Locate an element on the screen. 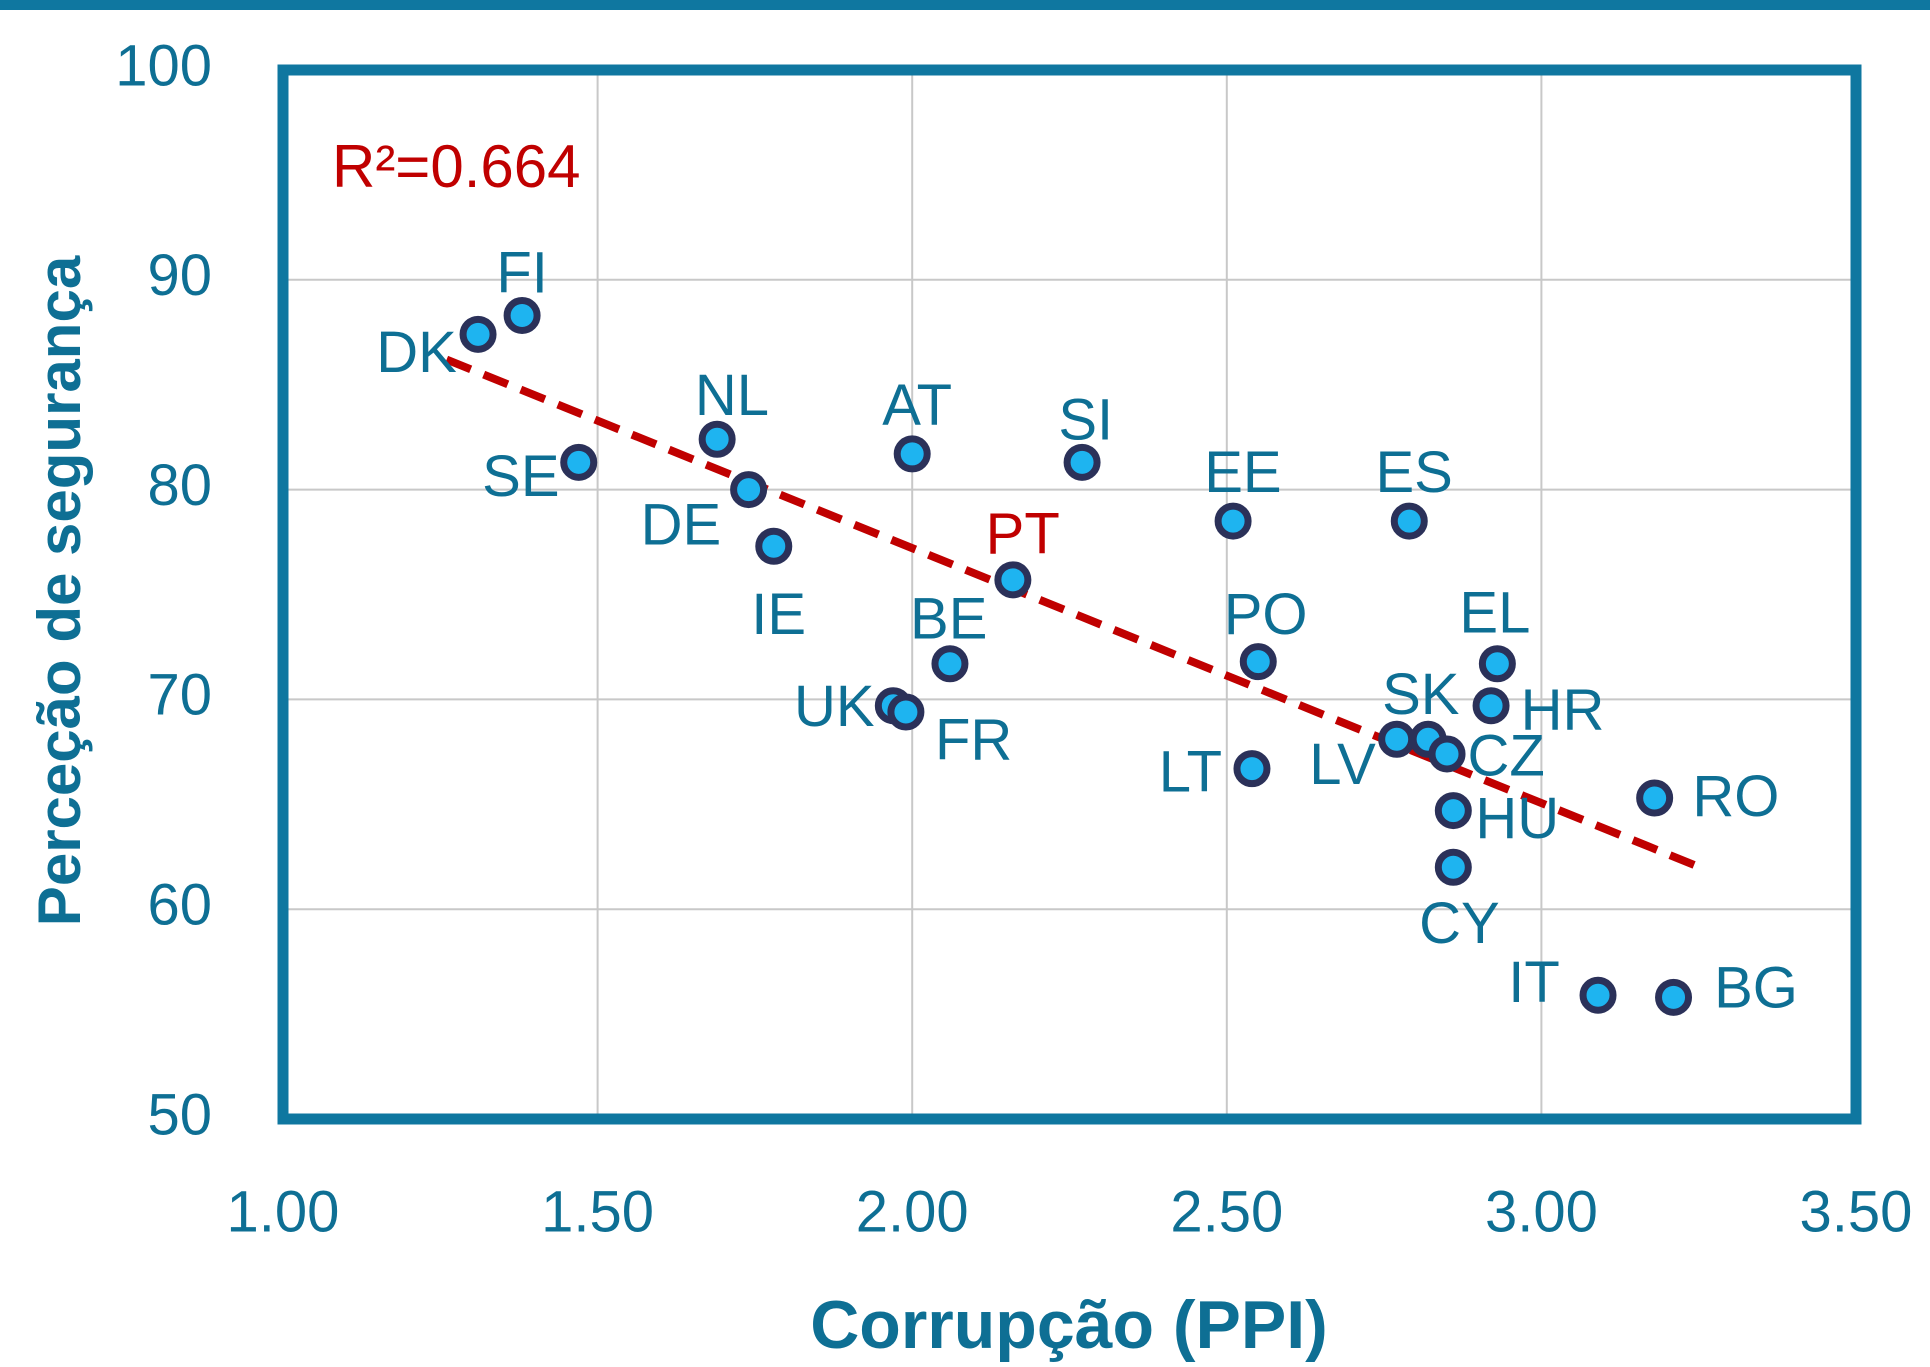  point-label: HU is located at coordinates (1517, 818).